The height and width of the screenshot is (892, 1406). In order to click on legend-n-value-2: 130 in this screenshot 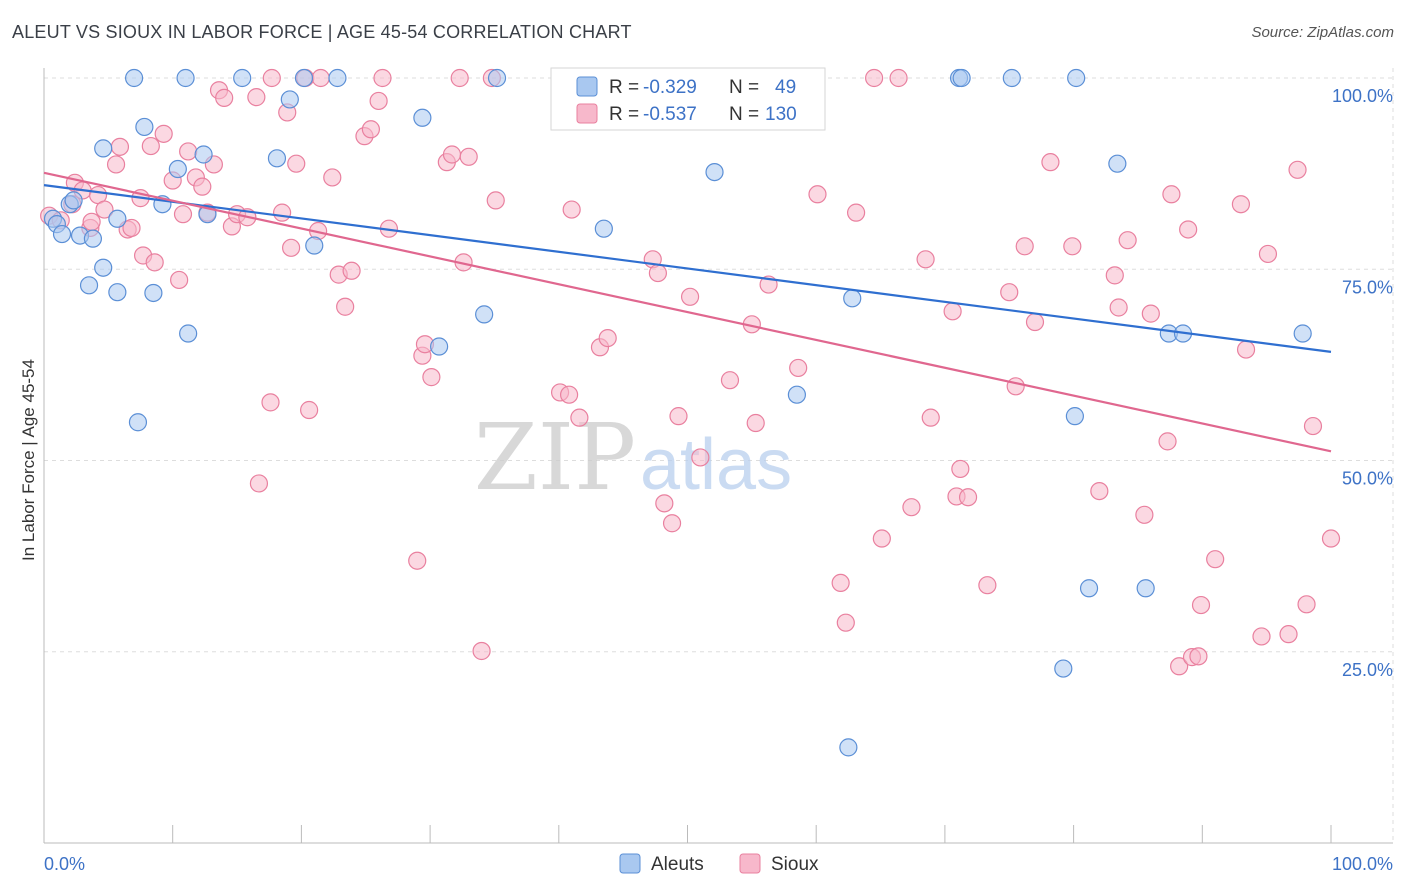, I will do `click(781, 114)`.